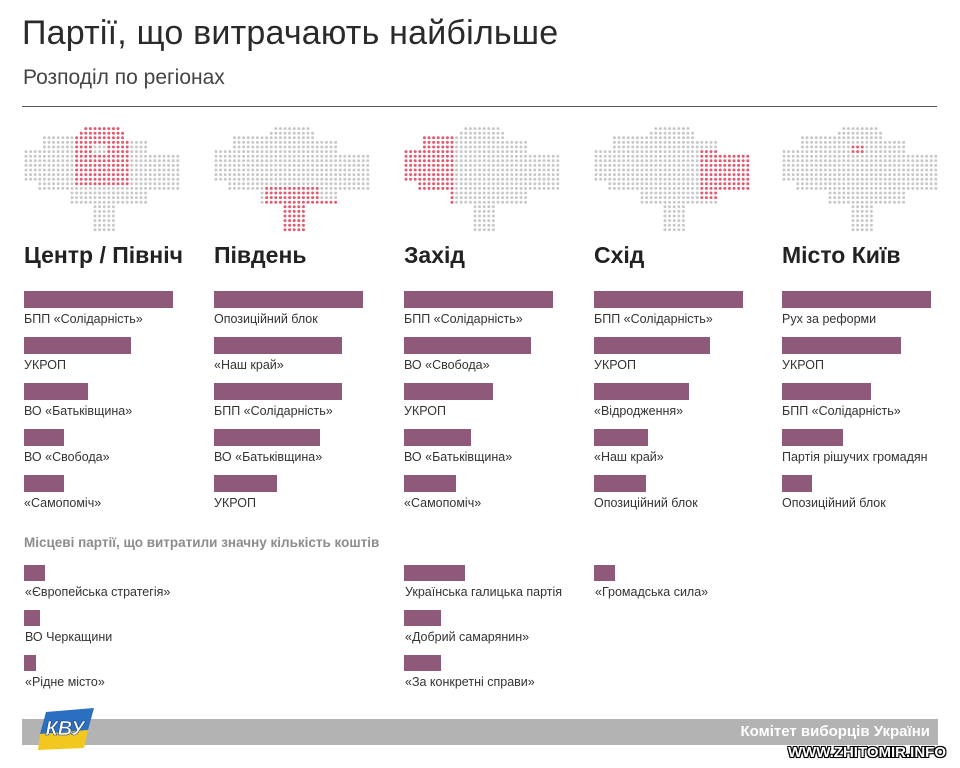 The height and width of the screenshot is (768, 960). Describe the element at coordinates (67, 731) in the screenshot. I see `kvu-logo: КВУ` at that location.